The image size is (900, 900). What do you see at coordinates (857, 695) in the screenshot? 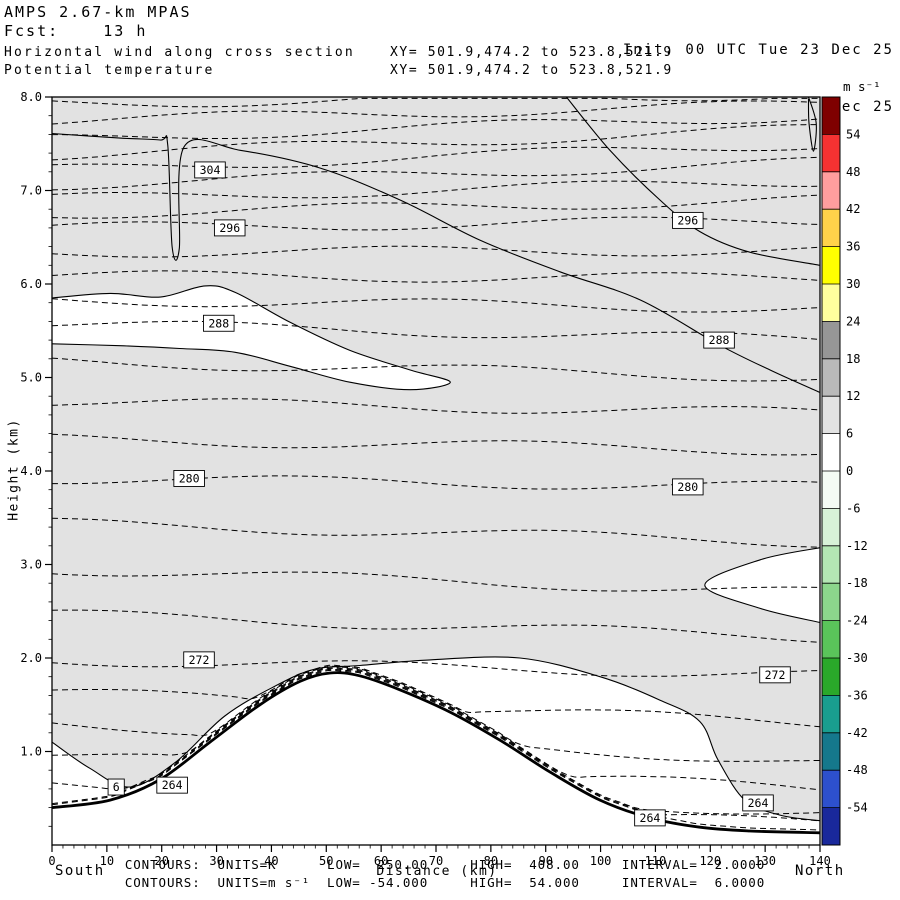
I see `svg-text: -36` at bounding box center [857, 695].